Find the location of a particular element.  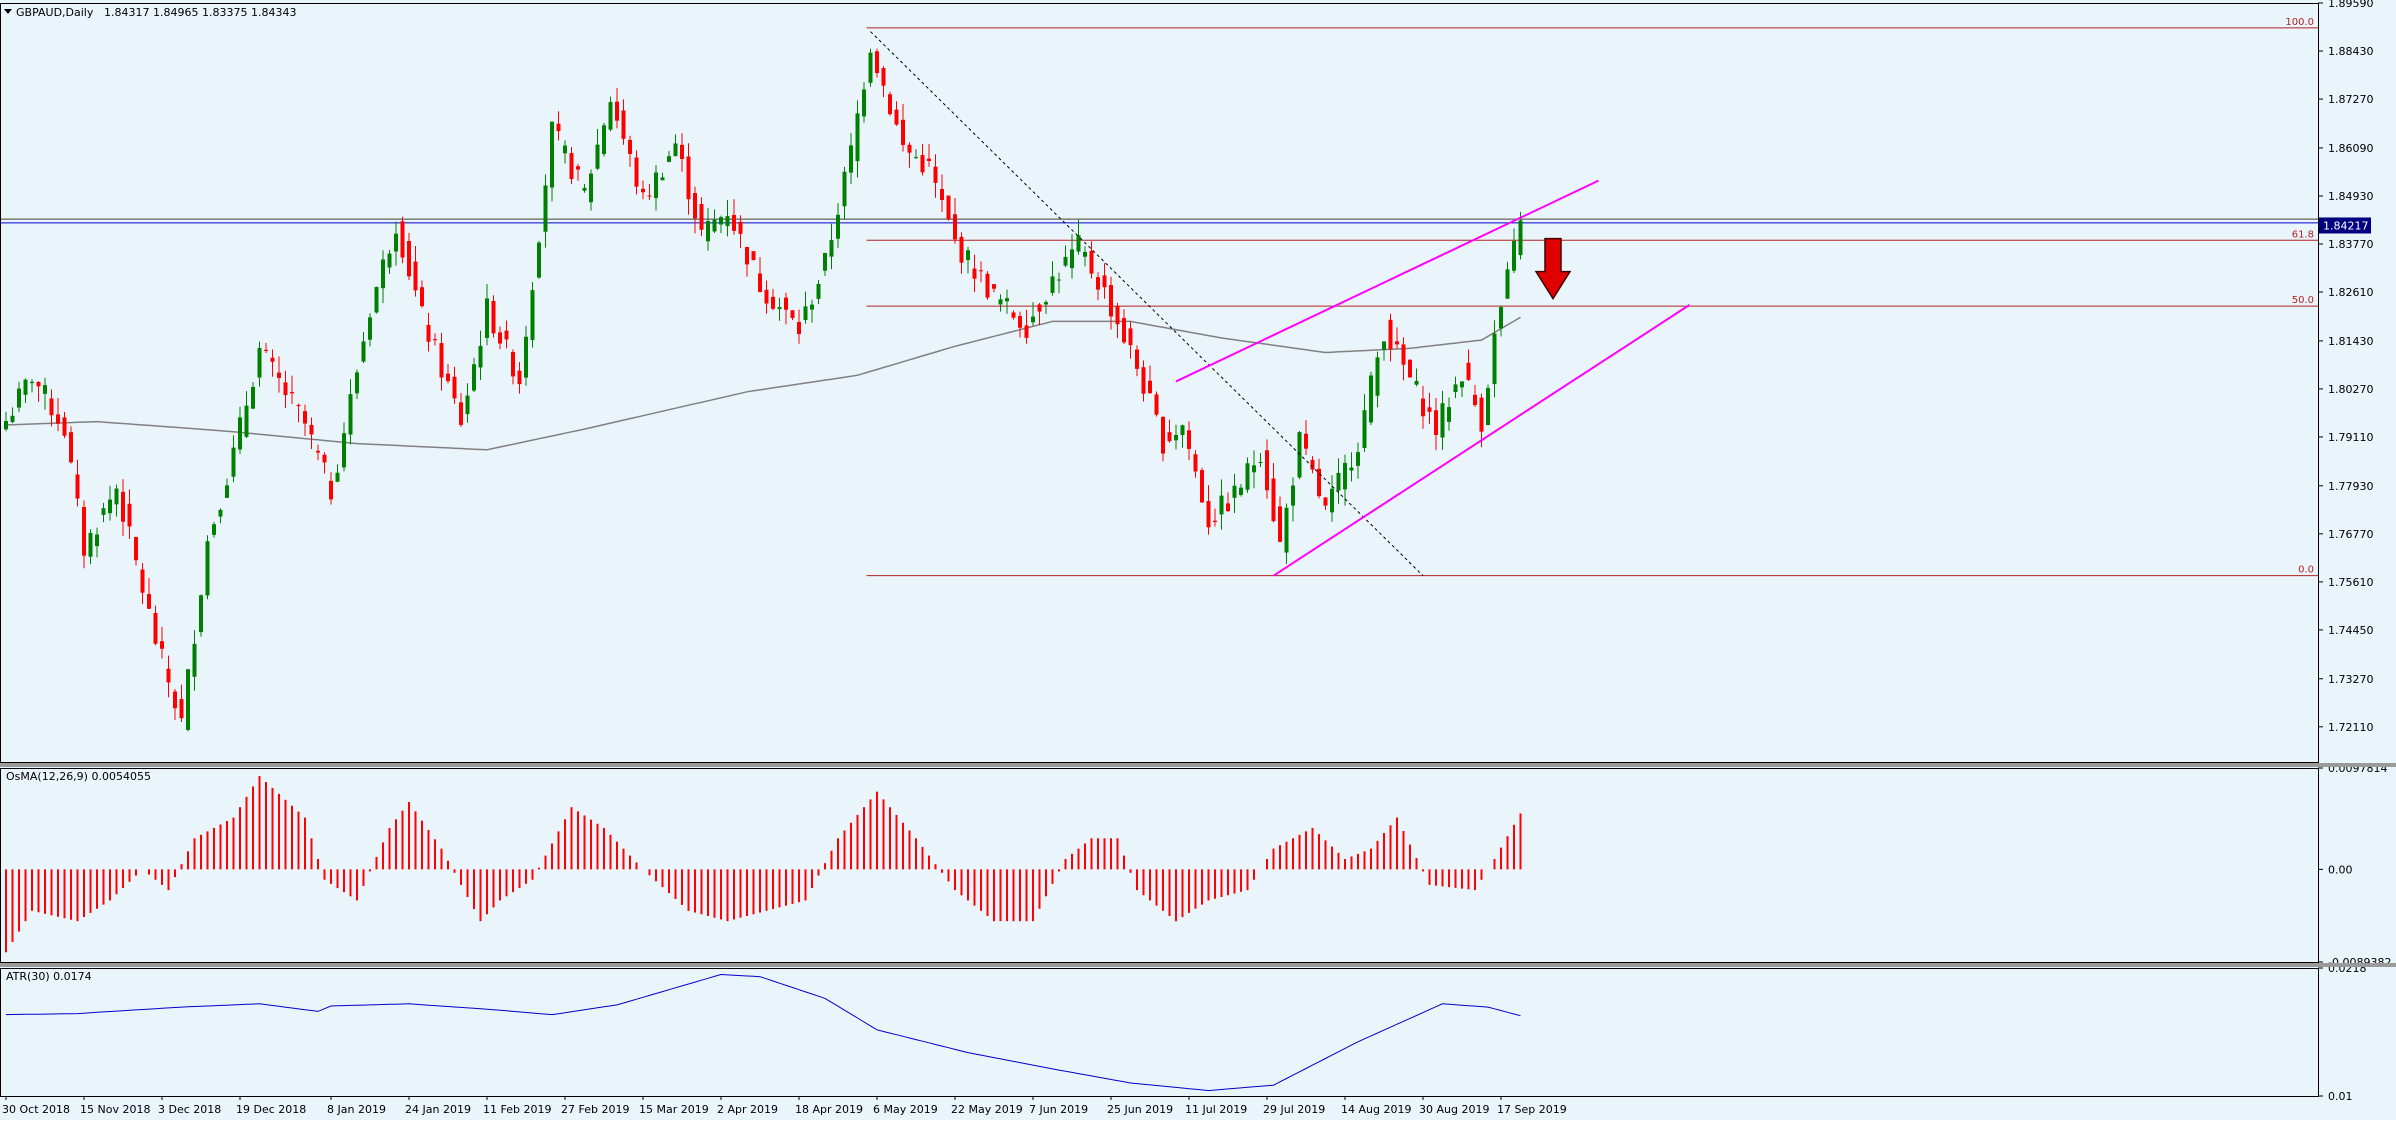

time-tick-label: 25 Jun 2019 is located at coordinates (1140, 1109).